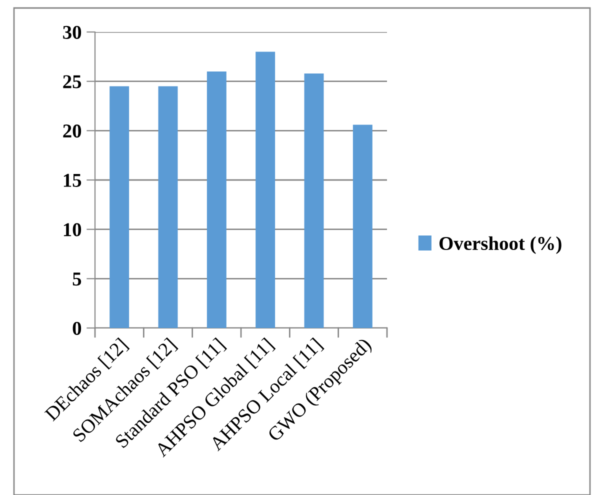 The height and width of the screenshot is (495, 604). I want to click on y-tick-label: 5, so click(77, 279).